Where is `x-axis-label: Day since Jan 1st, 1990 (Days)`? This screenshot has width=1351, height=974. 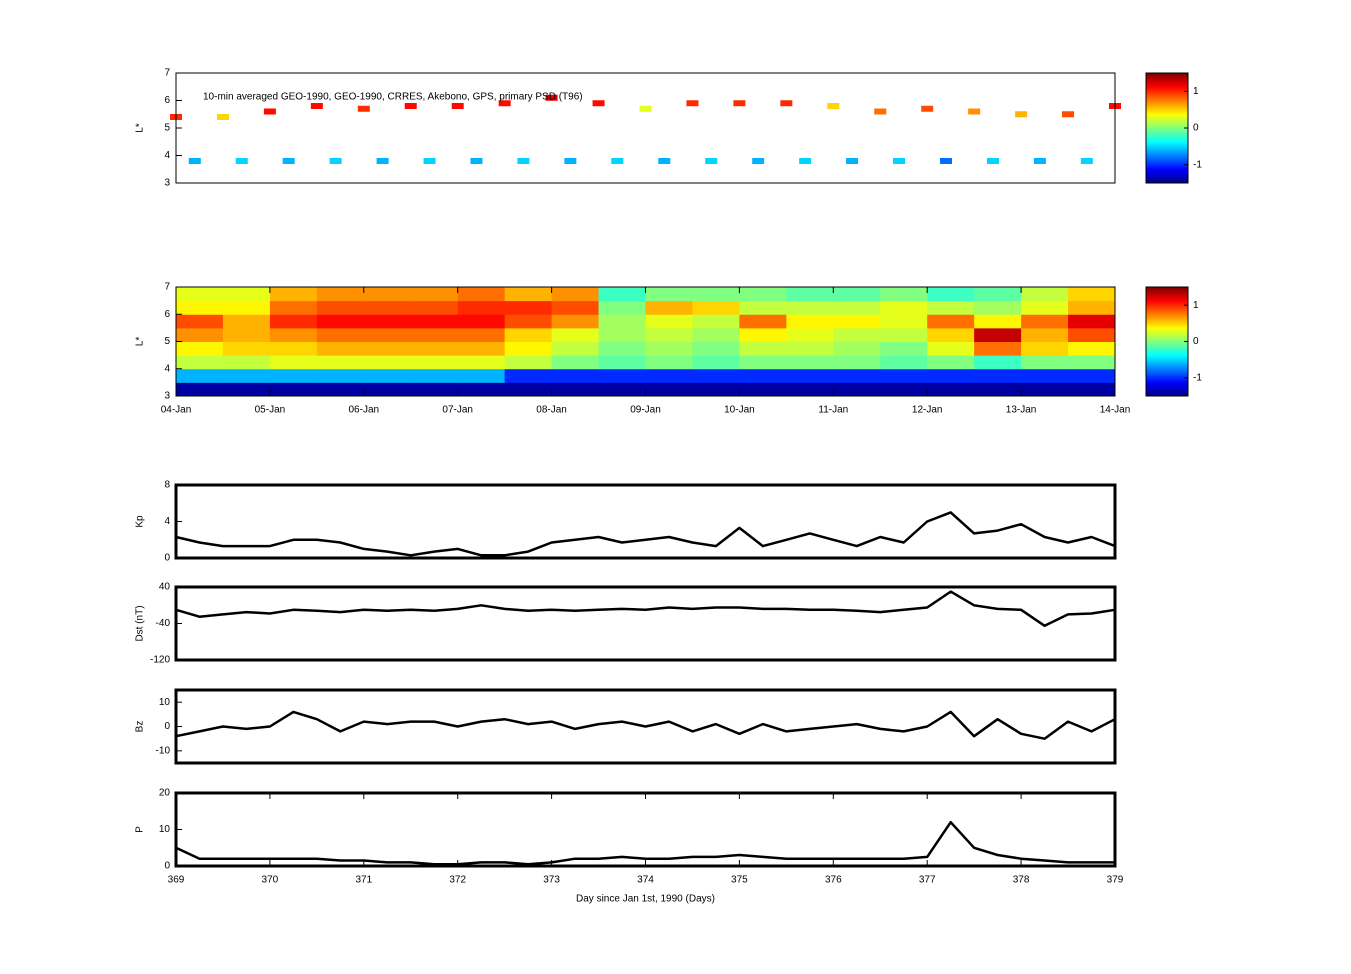
x-axis-label: Day since Jan 1st, 1990 (Days) is located at coordinates (645, 899).